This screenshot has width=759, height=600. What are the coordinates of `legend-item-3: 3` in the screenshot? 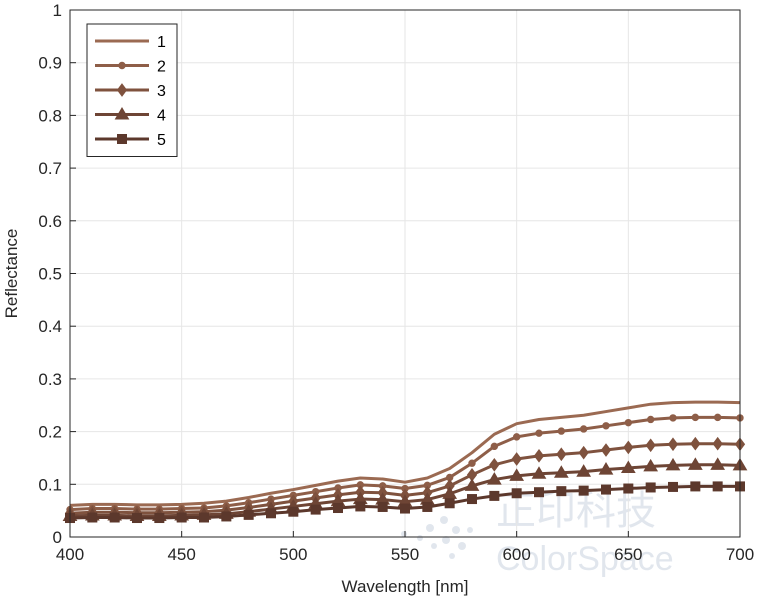 It's located at (130, 91).